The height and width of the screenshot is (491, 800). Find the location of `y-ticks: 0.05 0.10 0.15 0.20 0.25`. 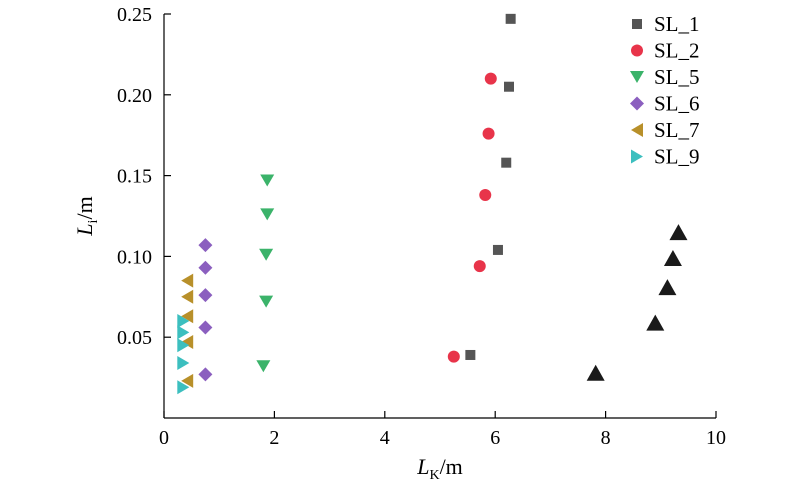

y-ticks: 0.05 0.10 0.15 0.20 0.25 is located at coordinates (144, 176).